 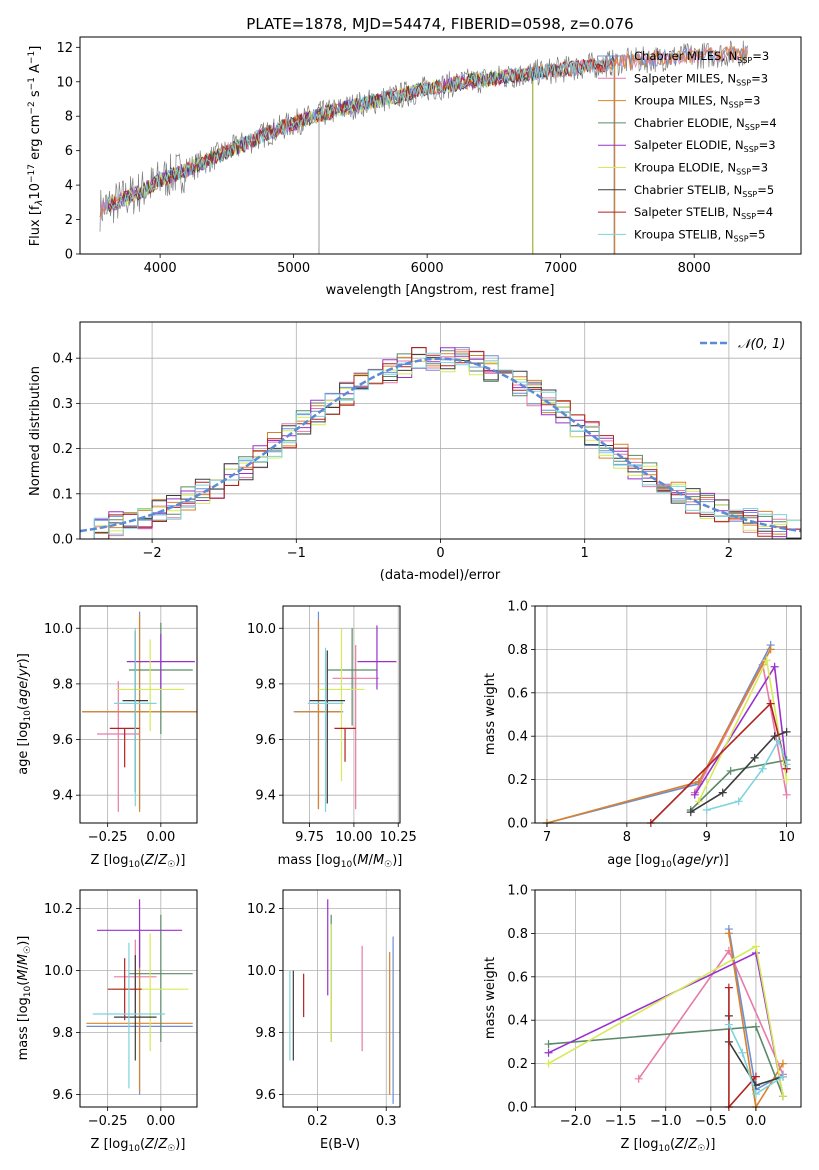 What do you see at coordinates (701, 57) in the screenshot?
I see `spectrum-legend-label: Chabrier MILES, NSSP=3` at bounding box center [701, 57].